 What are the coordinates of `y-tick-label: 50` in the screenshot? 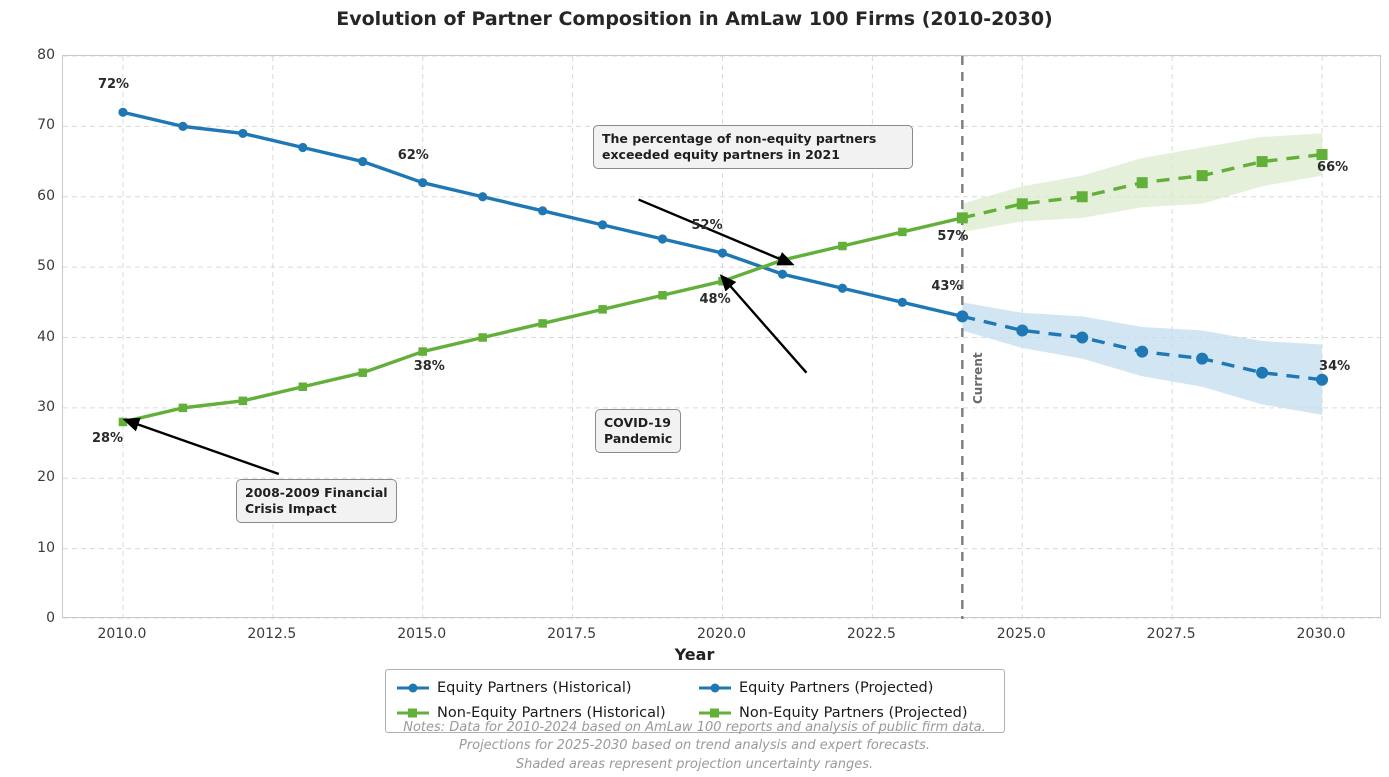 It's located at (46, 266).